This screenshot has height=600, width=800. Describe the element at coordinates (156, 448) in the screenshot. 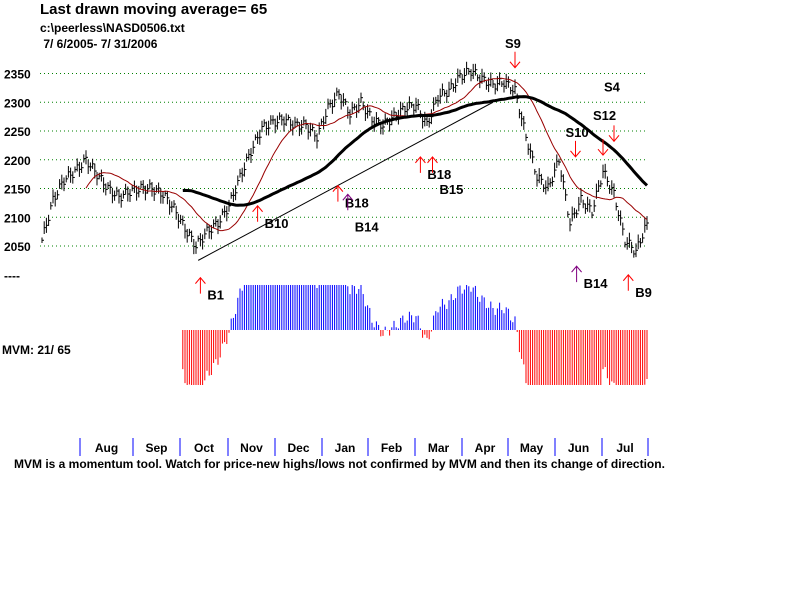

I see `month-label: Sep` at that location.